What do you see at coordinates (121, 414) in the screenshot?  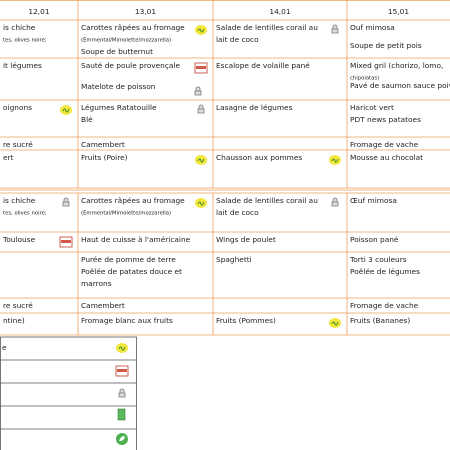 I see `green-icon` at bounding box center [121, 414].